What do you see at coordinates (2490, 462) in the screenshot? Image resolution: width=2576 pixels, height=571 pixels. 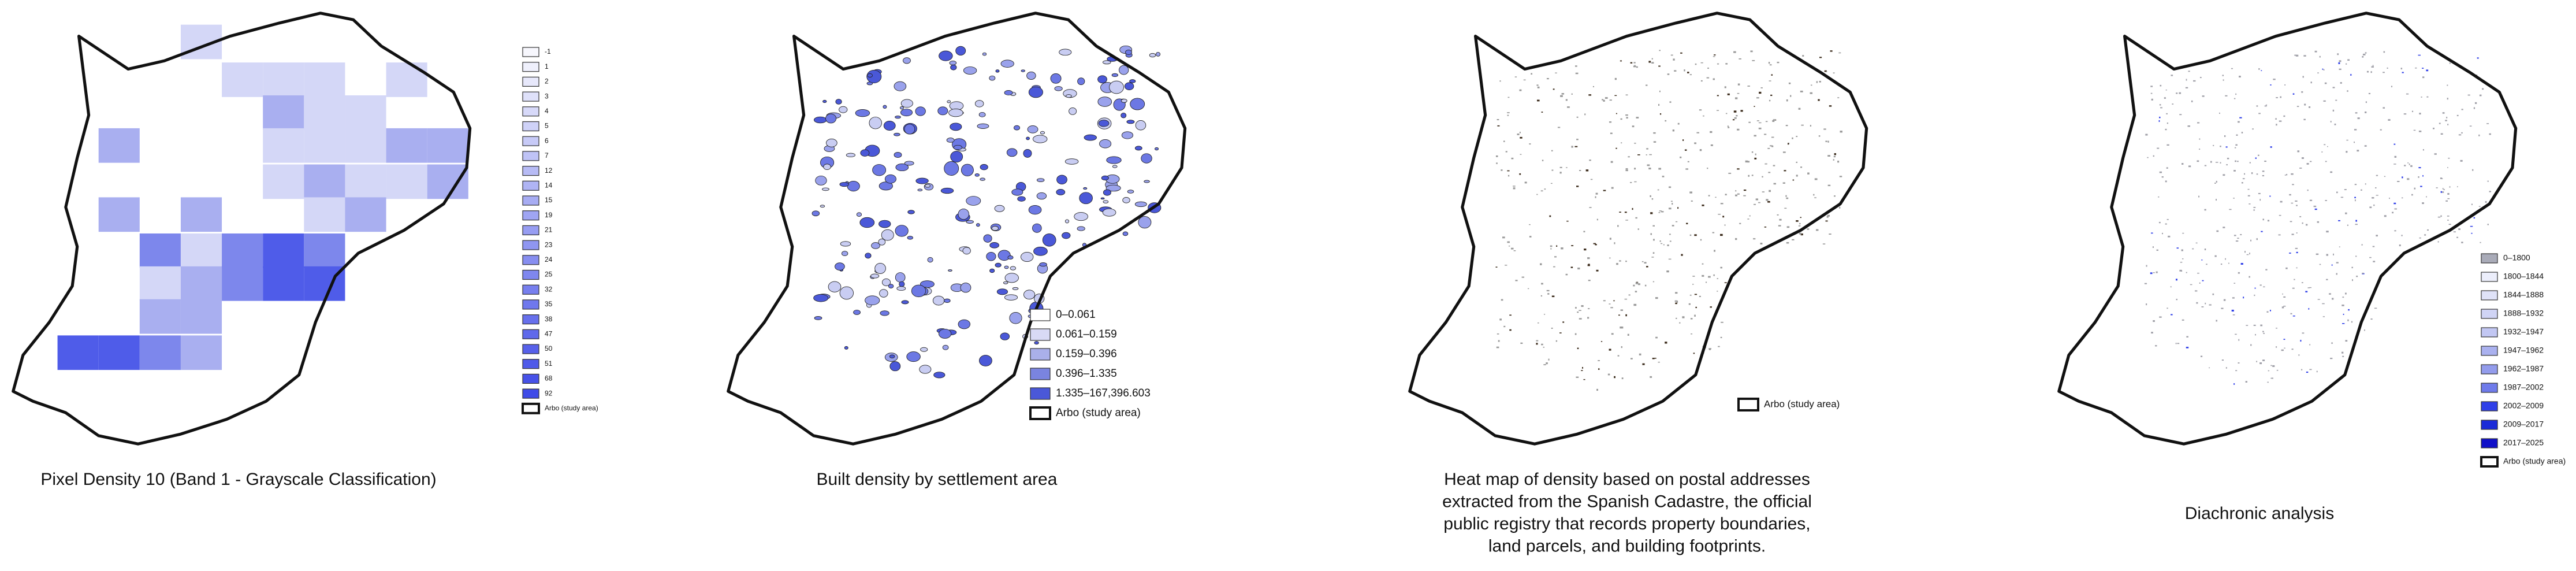 I see `legend-swatch-study-area` at bounding box center [2490, 462].